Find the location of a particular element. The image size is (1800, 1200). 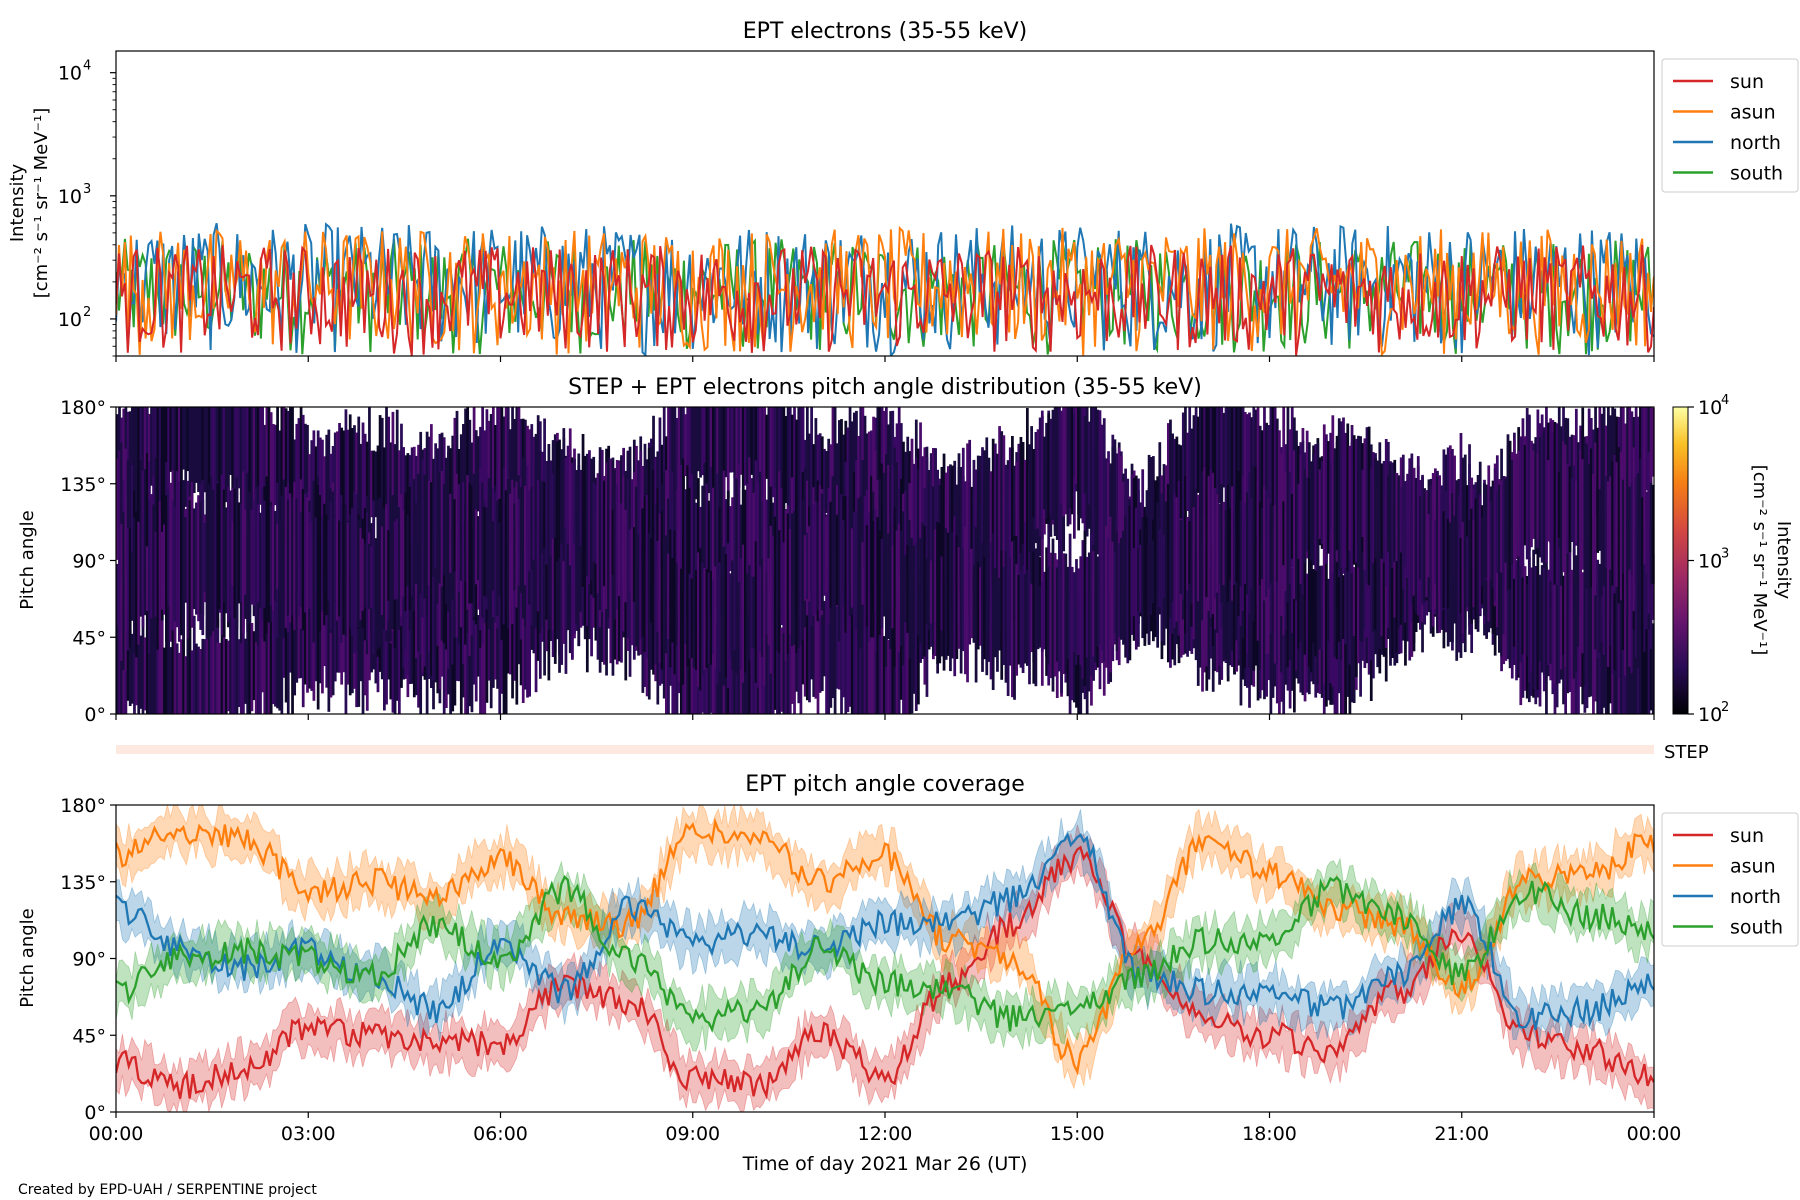

coverage-y-label: Pitch angle is located at coordinates (27, 957).